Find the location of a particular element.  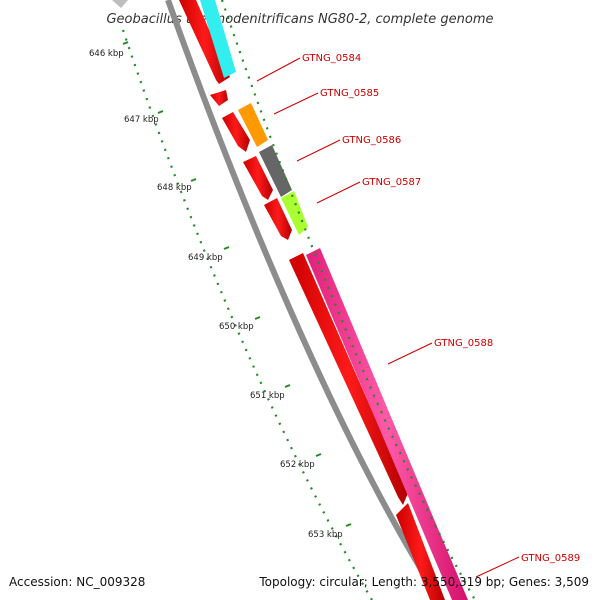

tick-label-653: 653 kbp is located at coordinates (325, 535).